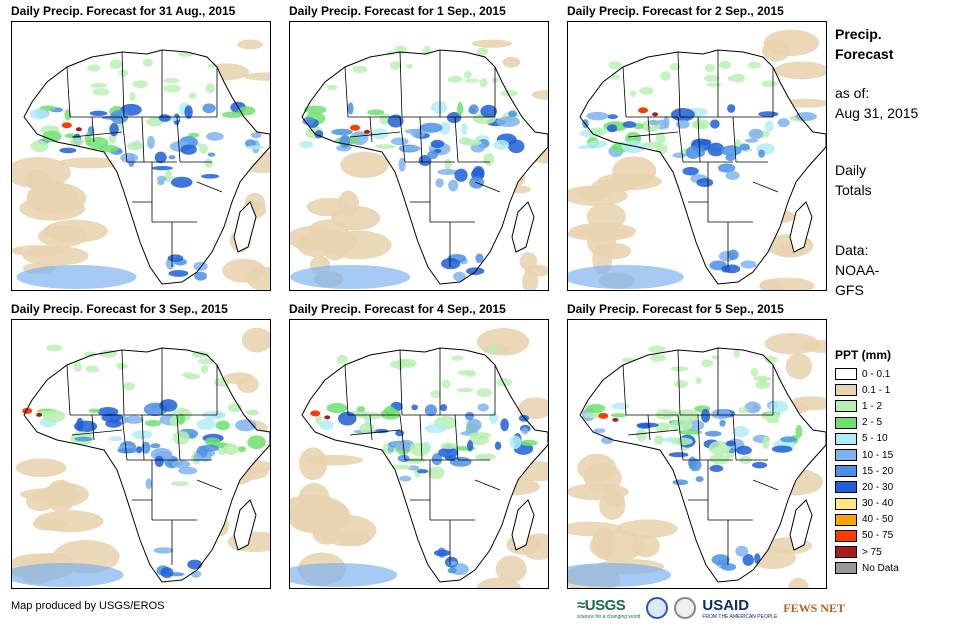  Describe the element at coordinates (864, 44) in the screenshot. I see `side-title: Precip. Forecast` at that location.